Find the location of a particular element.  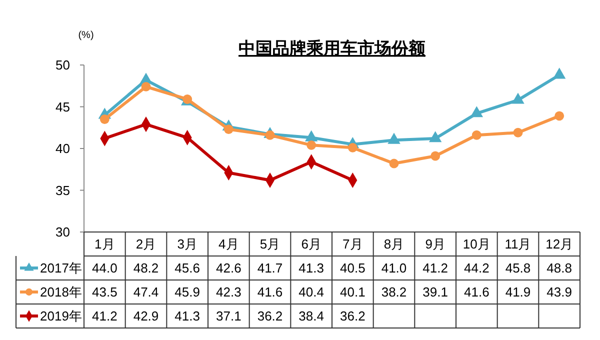

data-label: 42.9 is located at coordinates (146, 316).